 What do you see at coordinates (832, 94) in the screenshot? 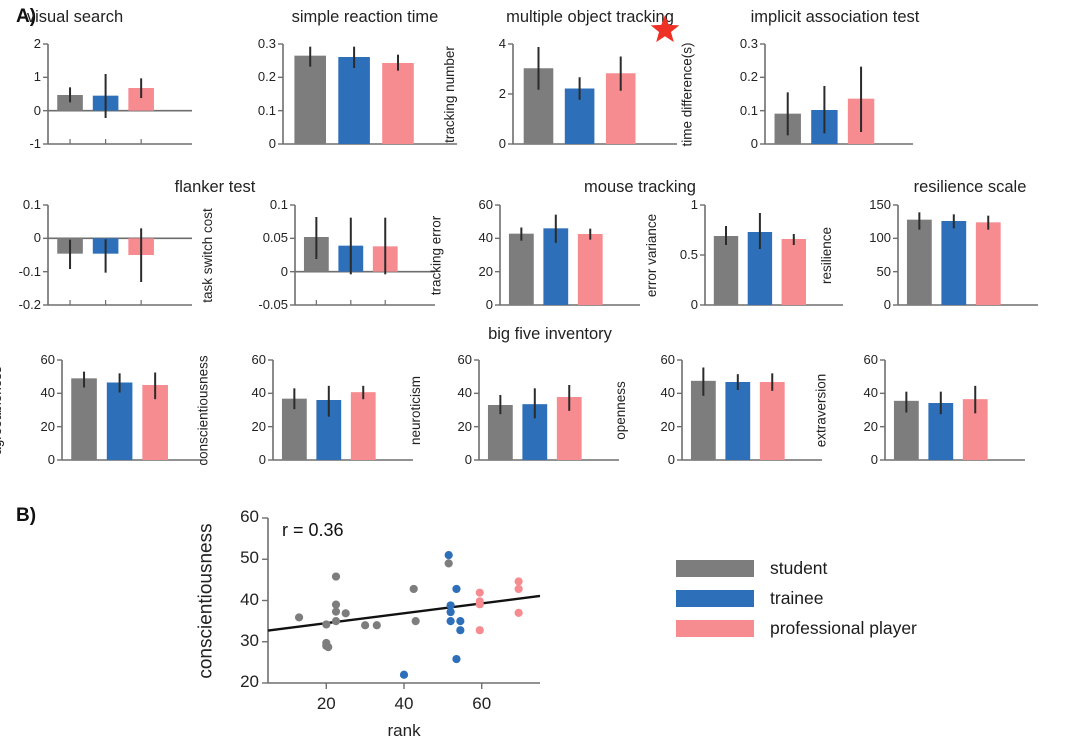
I see `chart-implicit-association-test` at bounding box center [832, 94].